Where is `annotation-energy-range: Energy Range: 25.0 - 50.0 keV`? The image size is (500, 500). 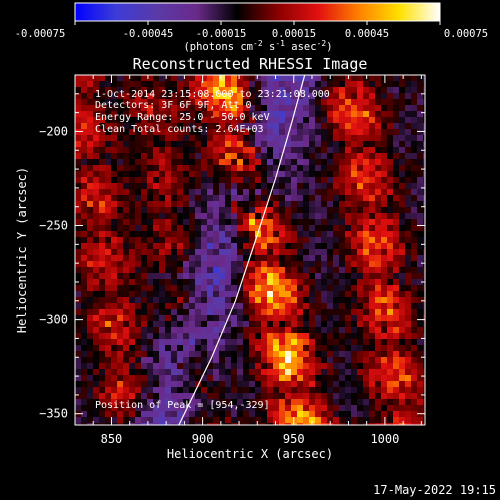
annotation-energy-range: Energy Range: 25.0 - 50.0 keV is located at coordinates (182, 117).